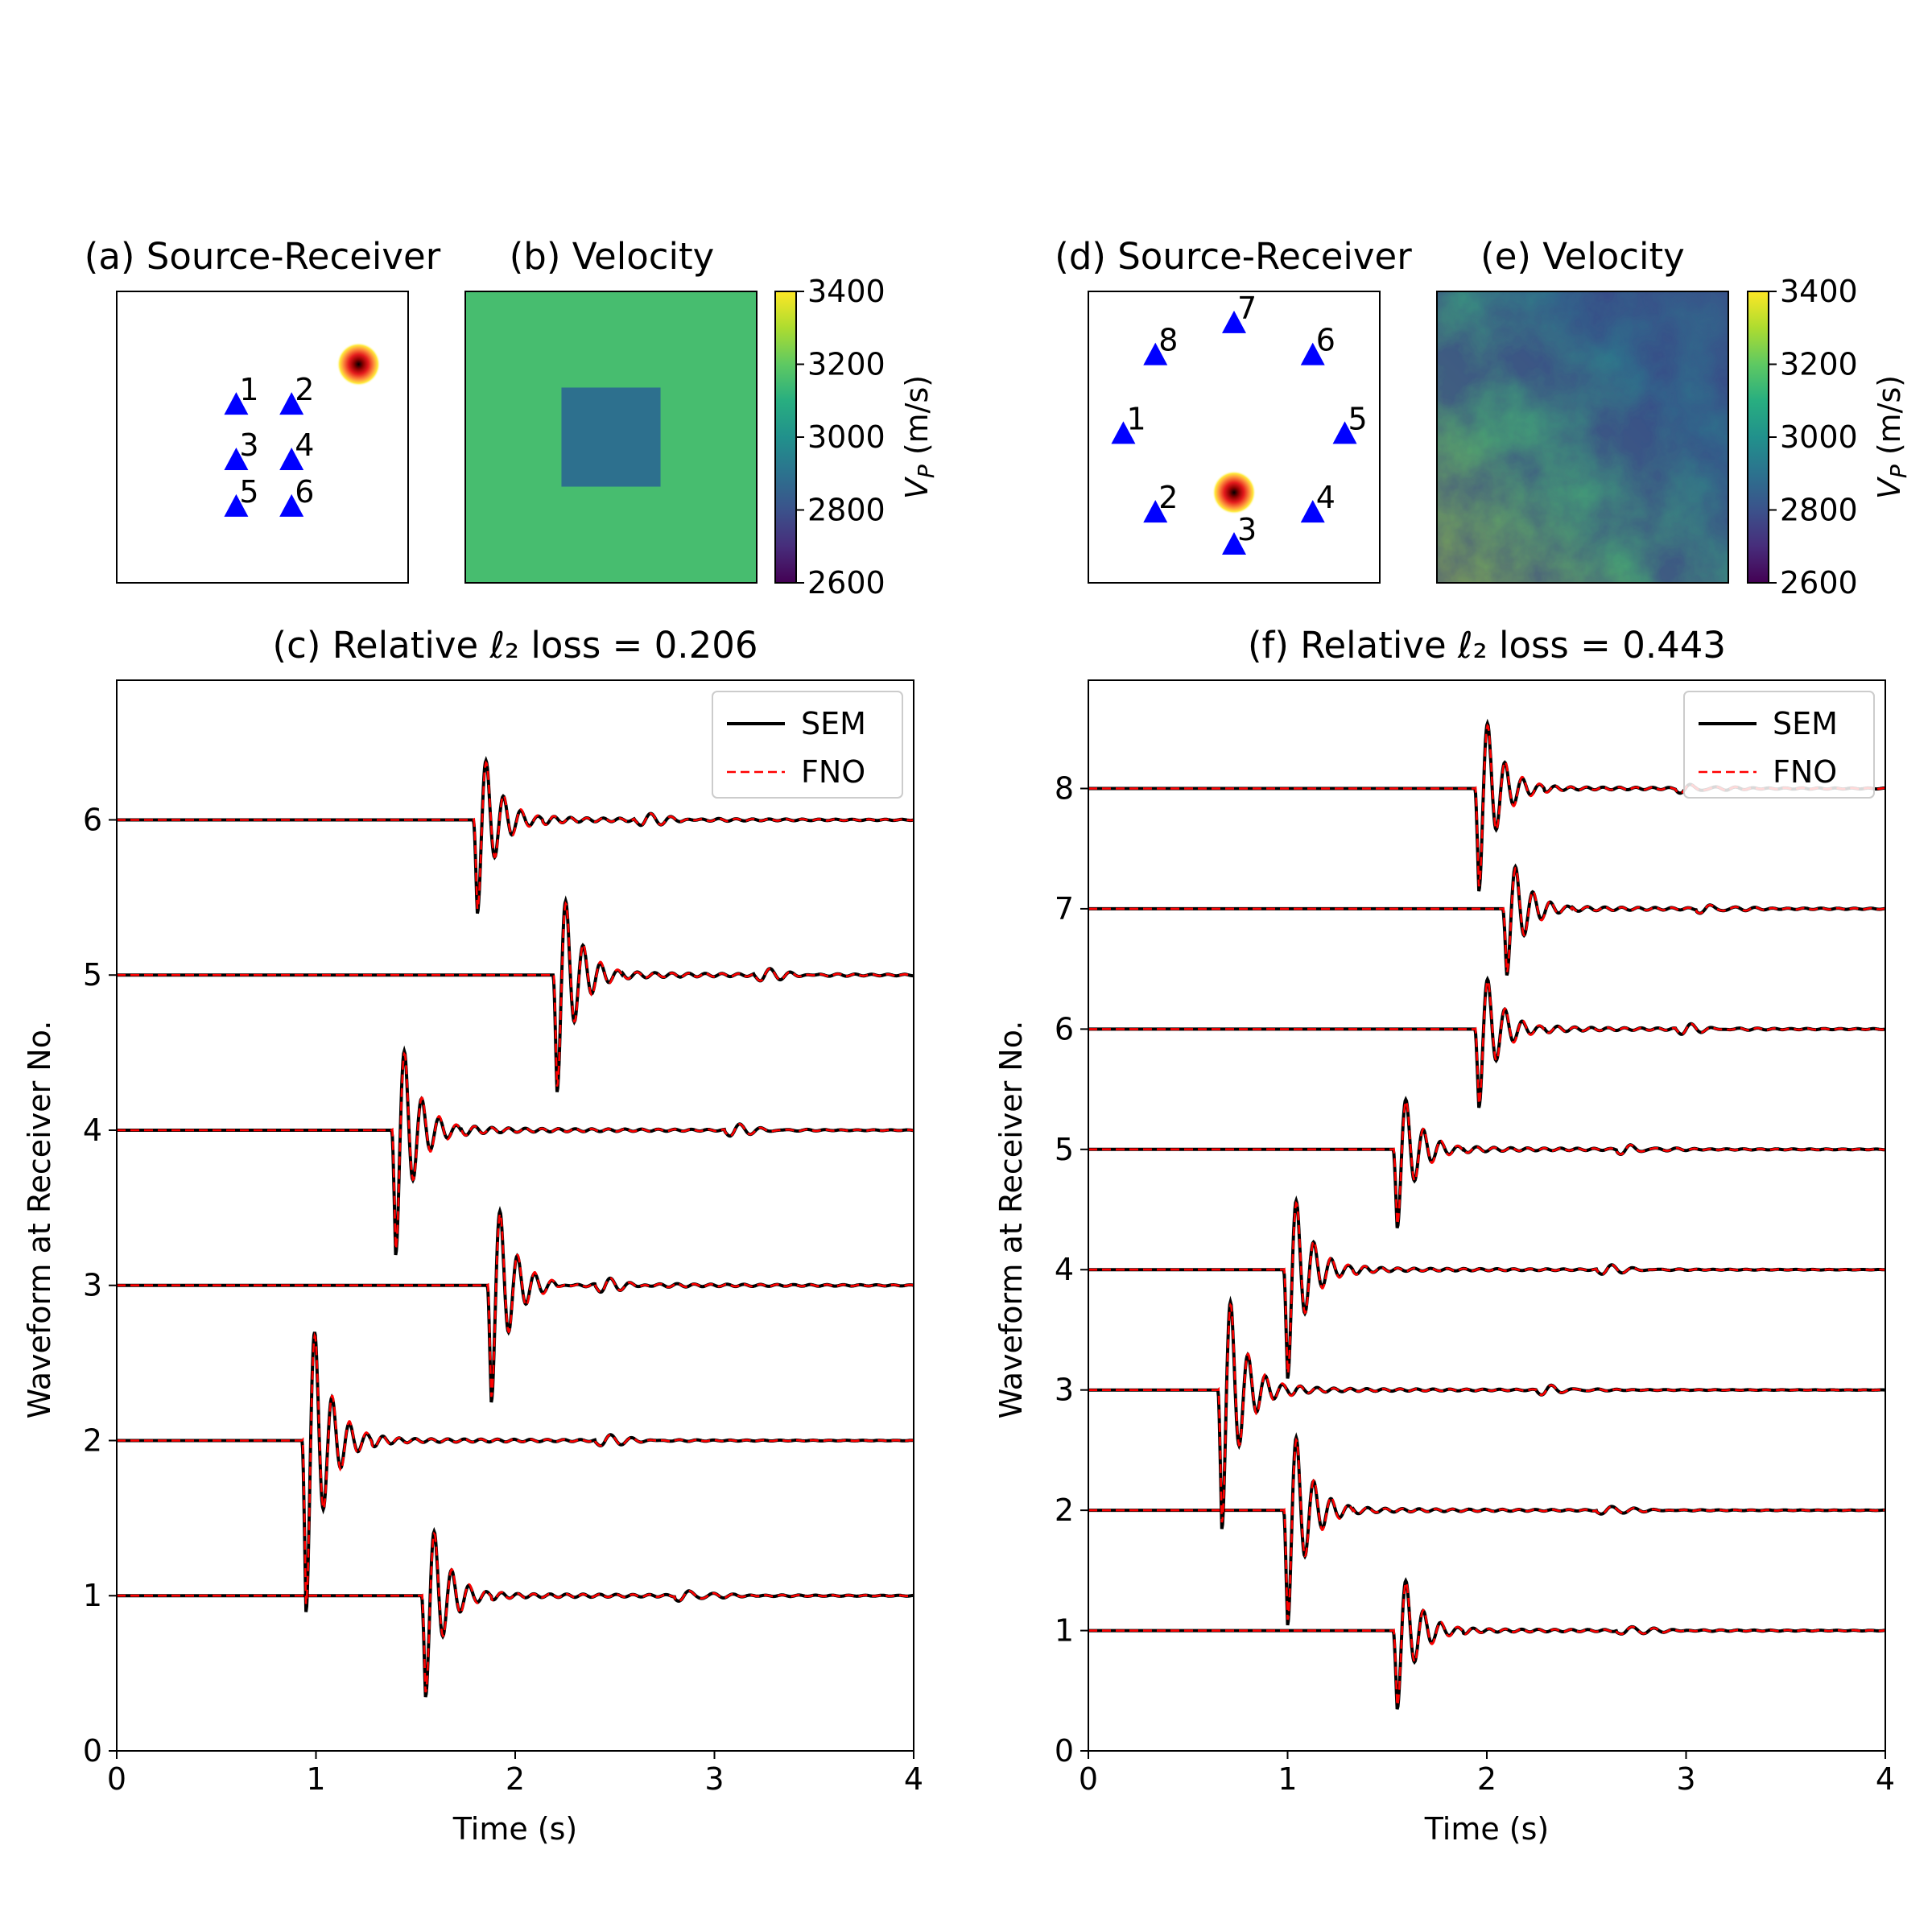 This screenshot has height=1932, width=1932. Describe the element at coordinates (1487, 645) in the screenshot. I see `panel-f-title: (f) Relative ℓ₂ loss = 0.443` at that location.